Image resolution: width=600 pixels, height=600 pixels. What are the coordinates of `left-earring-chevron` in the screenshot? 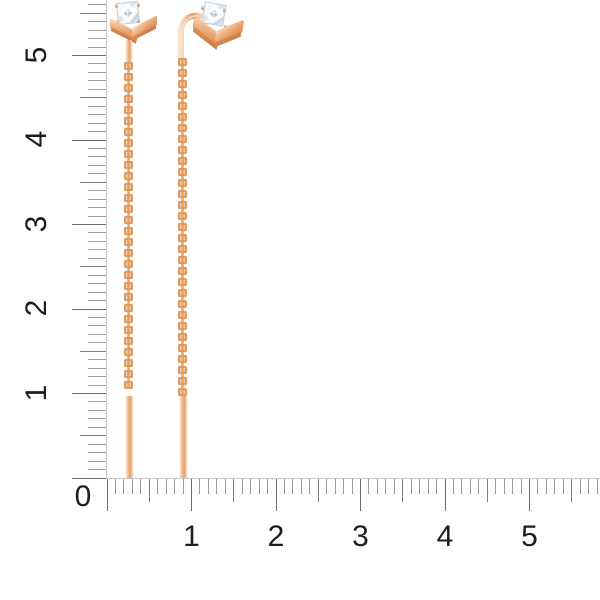 It's located at (133, 30).